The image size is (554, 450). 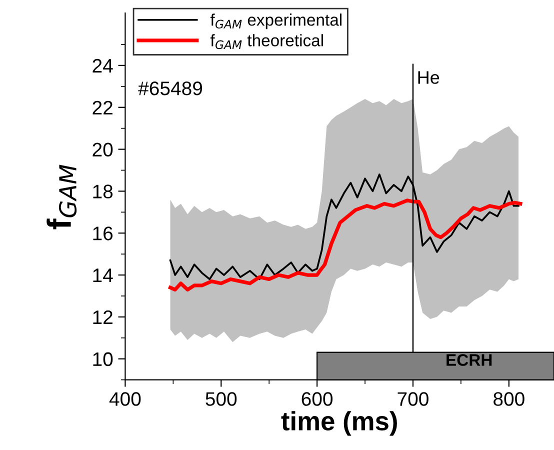 What do you see at coordinates (509, 399) in the screenshot?
I see `x-tick-label: 800` at bounding box center [509, 399].